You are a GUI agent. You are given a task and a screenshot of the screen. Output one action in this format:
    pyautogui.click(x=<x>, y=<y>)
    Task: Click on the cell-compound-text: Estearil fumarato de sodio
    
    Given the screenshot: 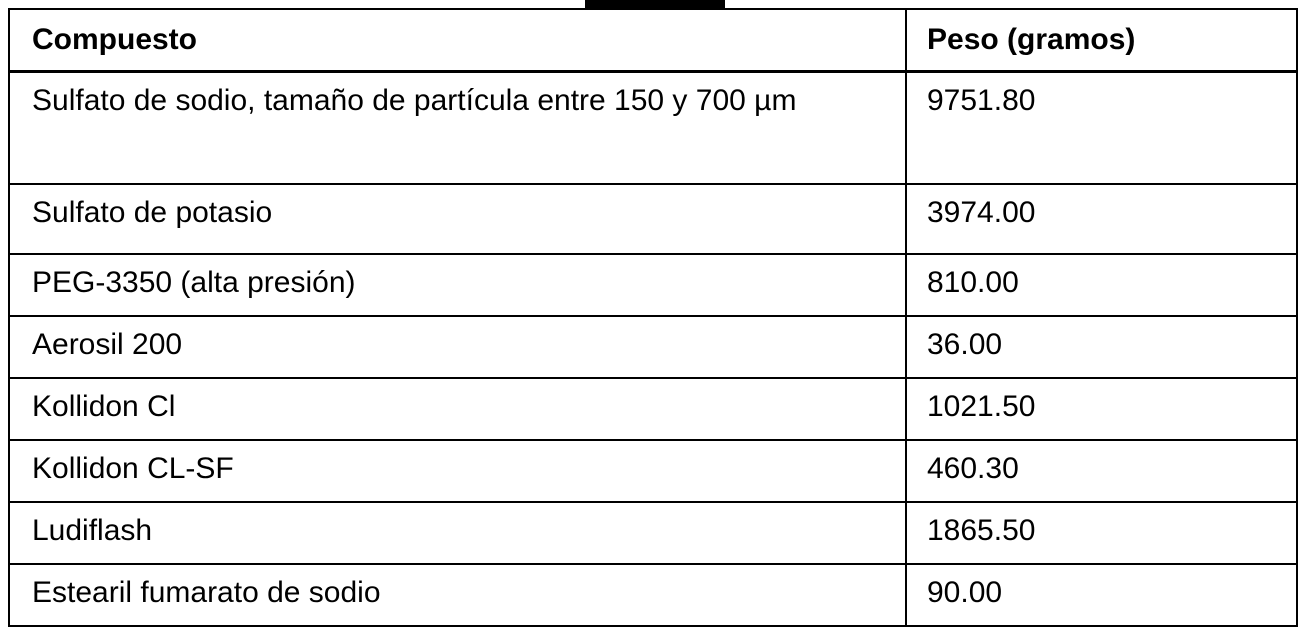 What is the action you would take?
    pyautogui.click(x=206, y=593)
    